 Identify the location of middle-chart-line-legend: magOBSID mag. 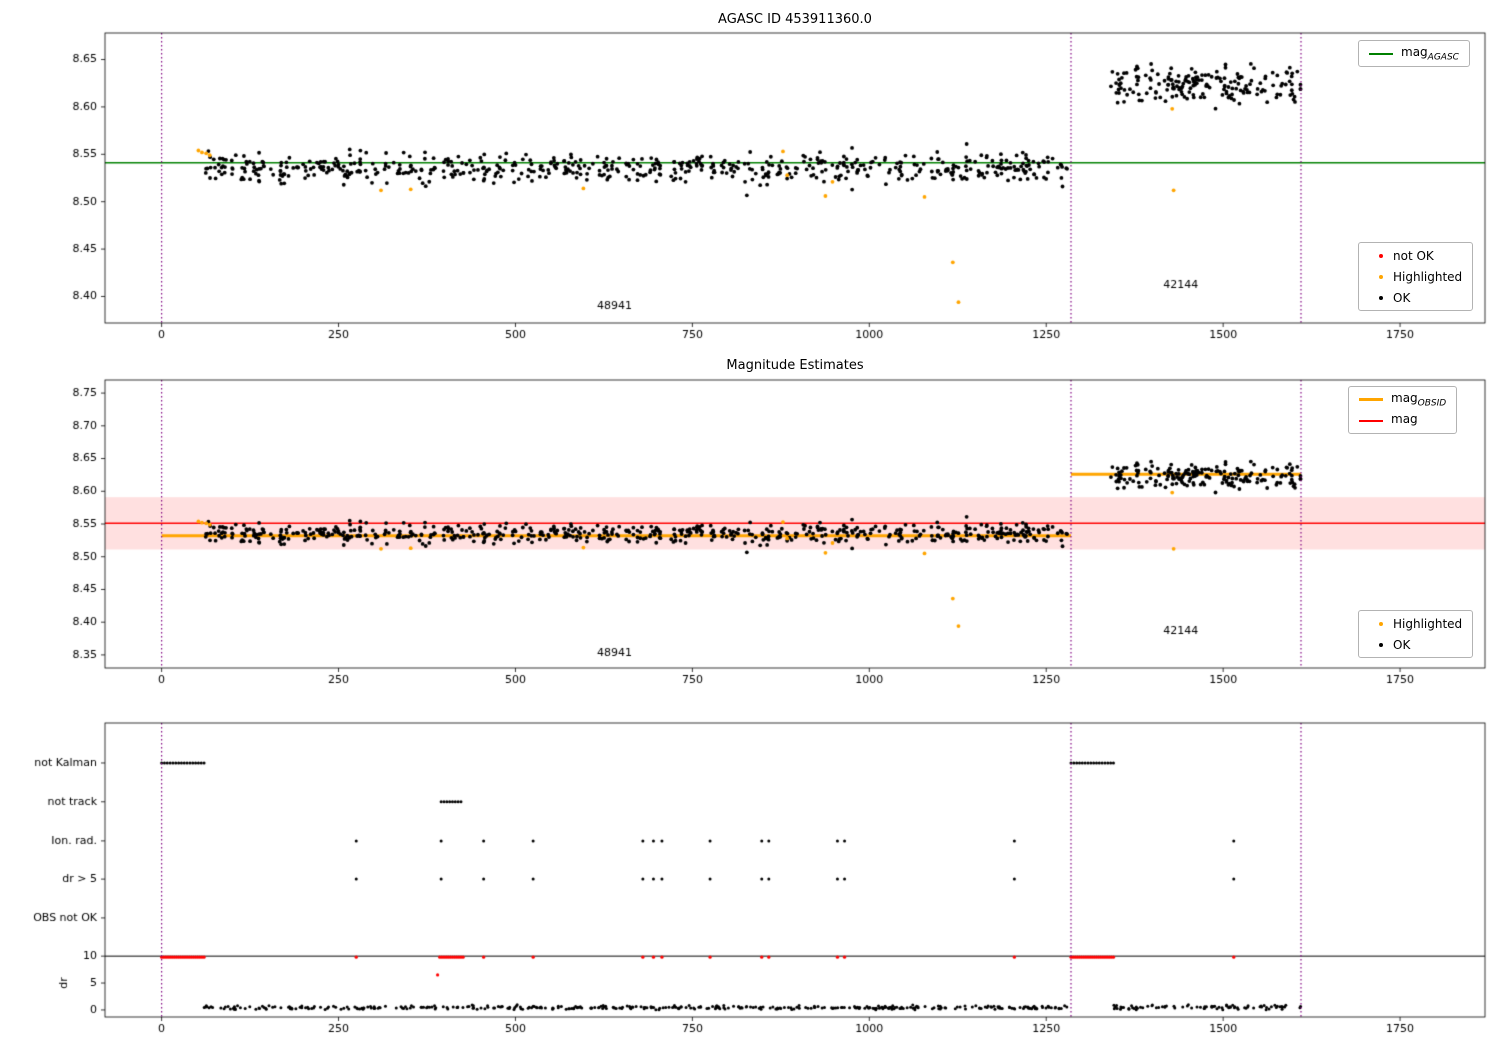
(1403, 410).